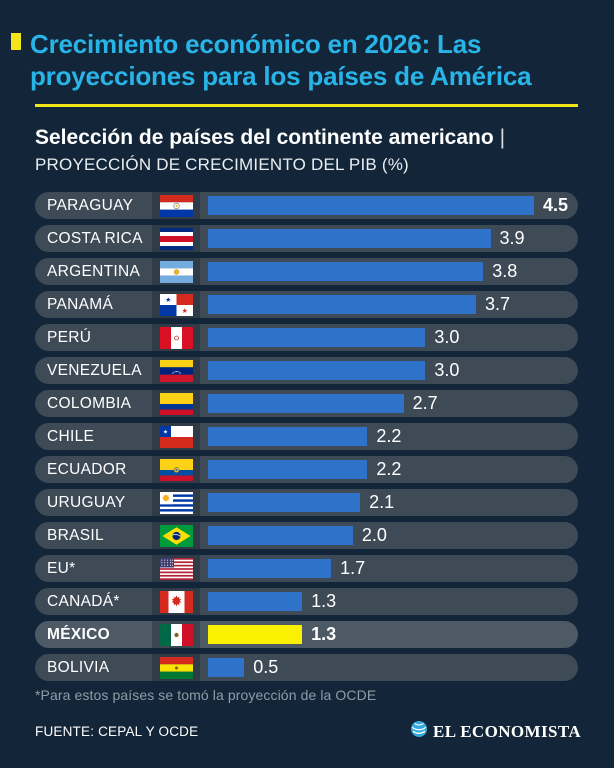  I want to click on flag-chile-icon, so click(176, 436).